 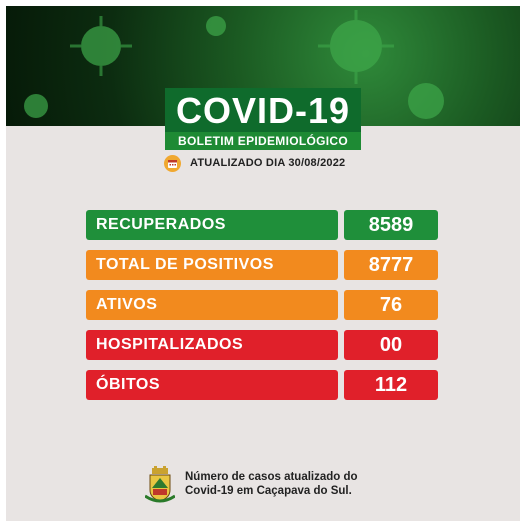 What do you see at coordinates (127, 304) in the screenshot?
I see `stat-label: ATIVOS` at bounding box center [127, 304].